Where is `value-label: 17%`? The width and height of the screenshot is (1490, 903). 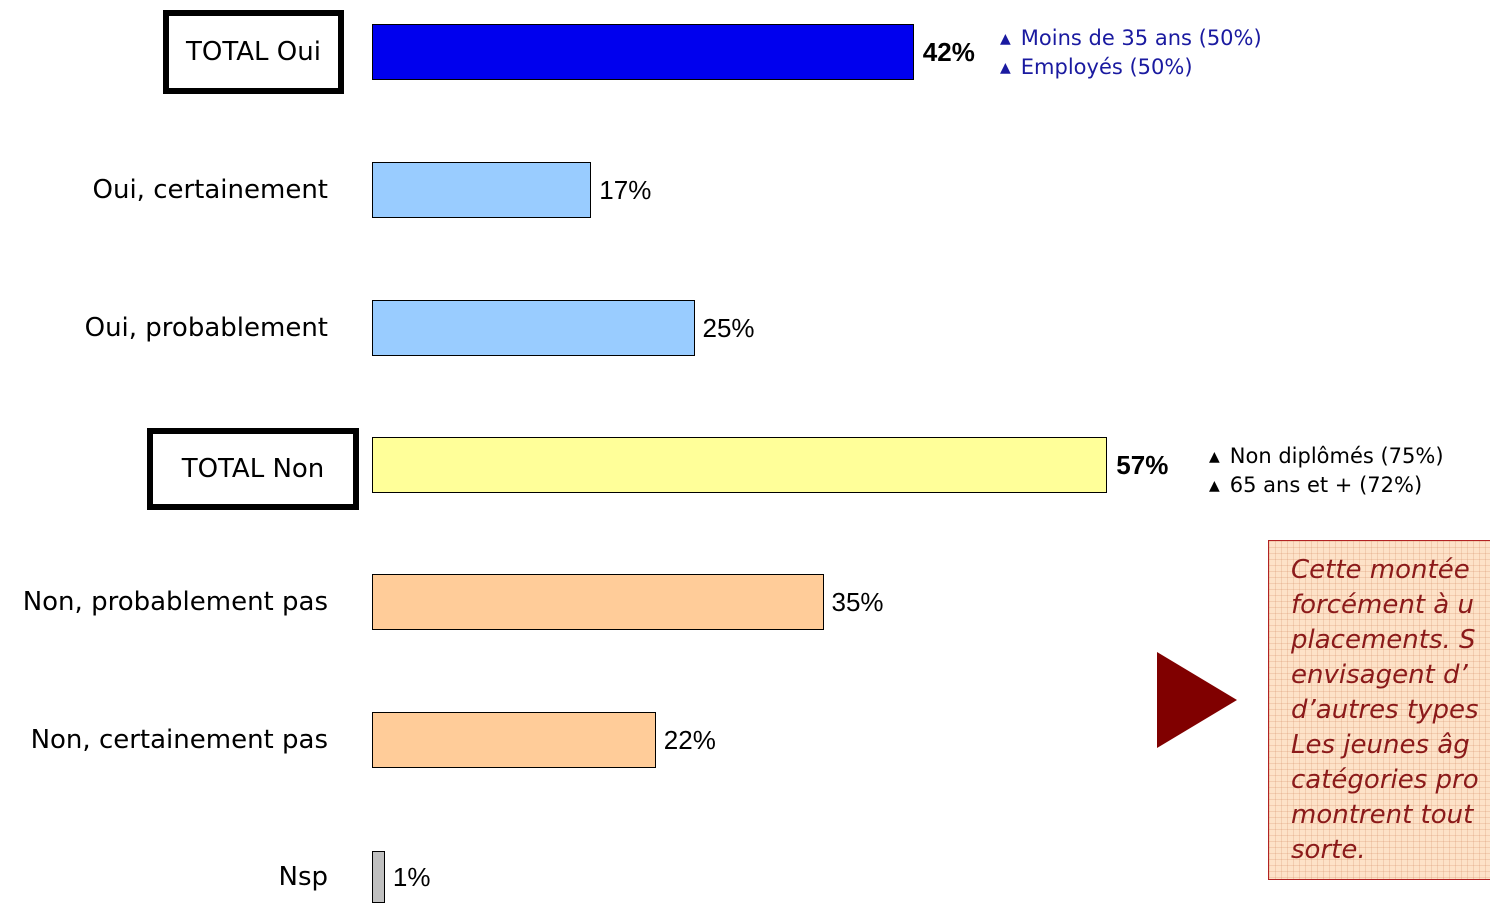
value-label: 17% is located at coordinates (625, 190).